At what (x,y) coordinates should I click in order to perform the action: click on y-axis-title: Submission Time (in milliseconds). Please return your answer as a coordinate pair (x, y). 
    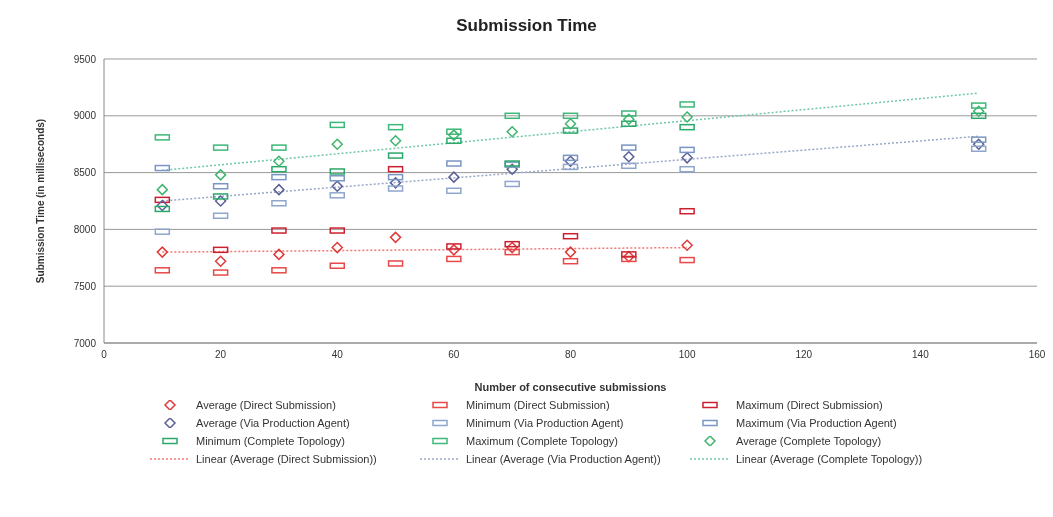
    Looking at the image, I should click on (40, 201).